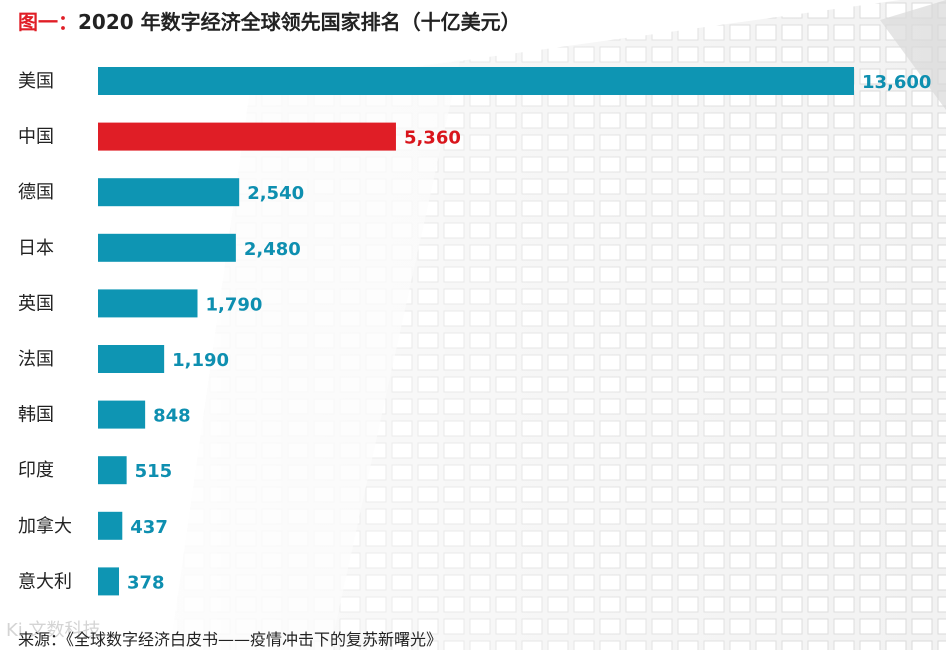  Describe the element at coordinates (36, 415) in the screenshot. I see `category-label: 韩国` at that location.